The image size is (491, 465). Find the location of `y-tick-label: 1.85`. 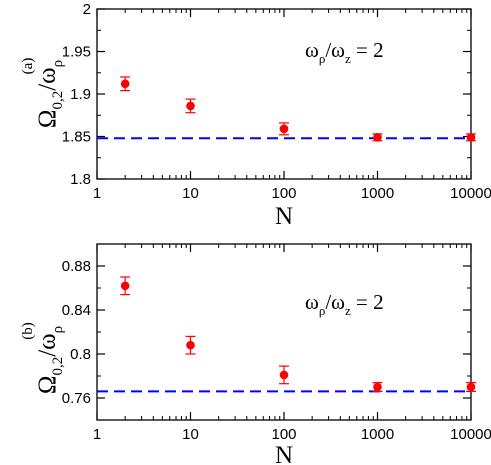

y-tick-label: 1.85 is located at coordinates (76, 137).